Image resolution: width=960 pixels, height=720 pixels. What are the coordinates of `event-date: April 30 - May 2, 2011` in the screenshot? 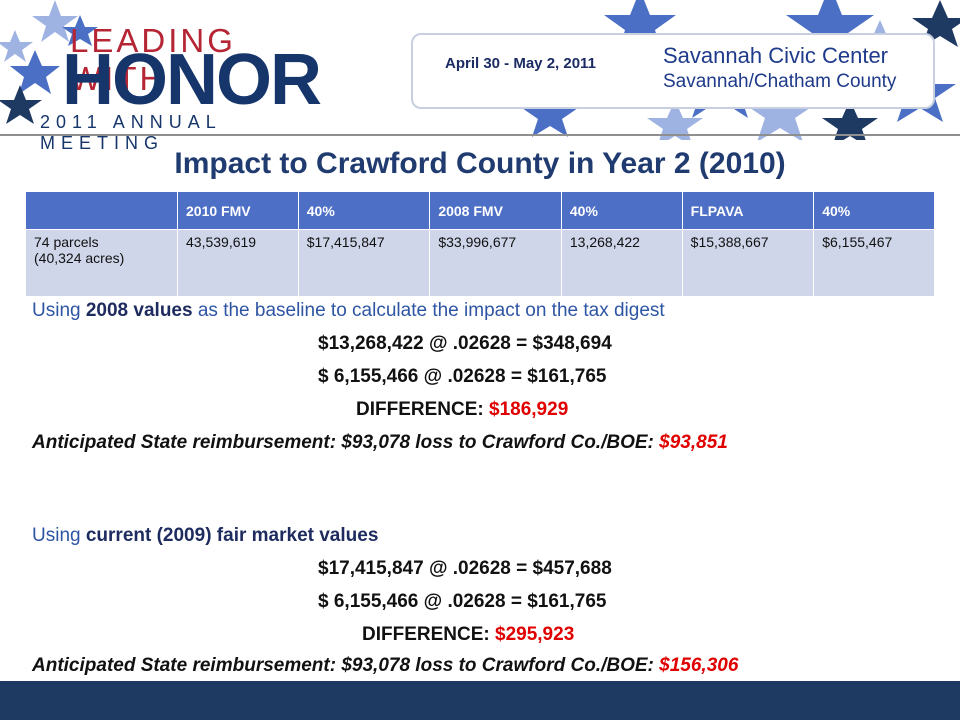 It's located at (520, 63).